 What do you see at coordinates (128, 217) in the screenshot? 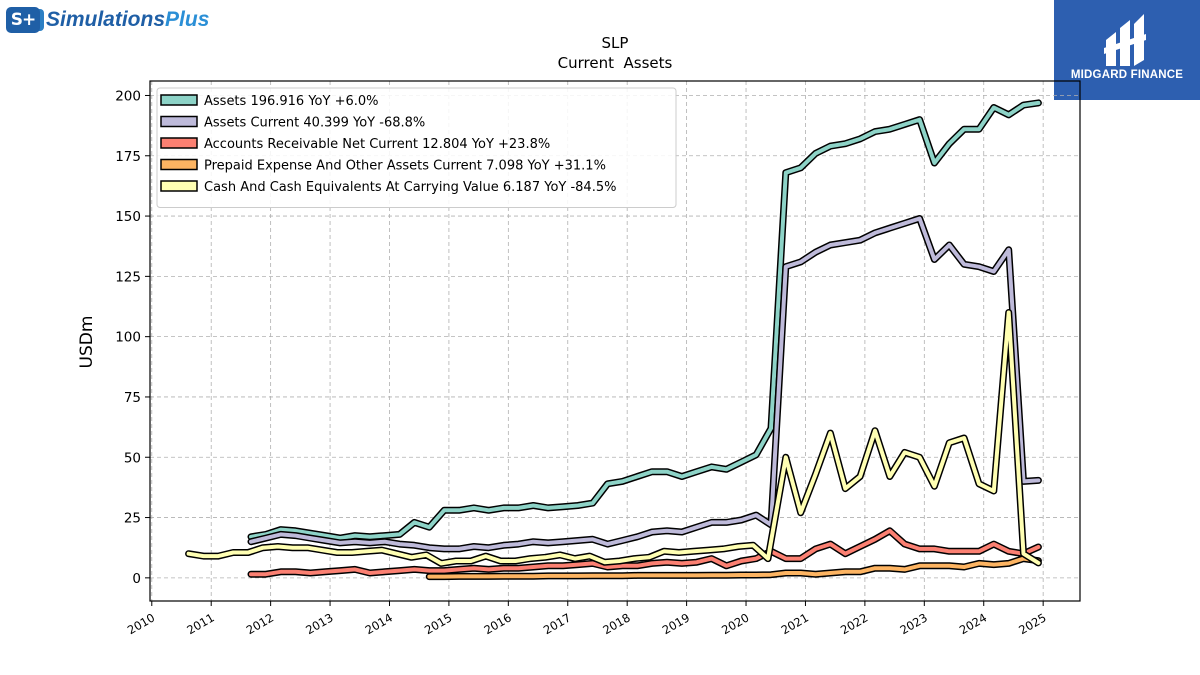
I see `y-tick-label: 150` at bounding box center [128, 217].